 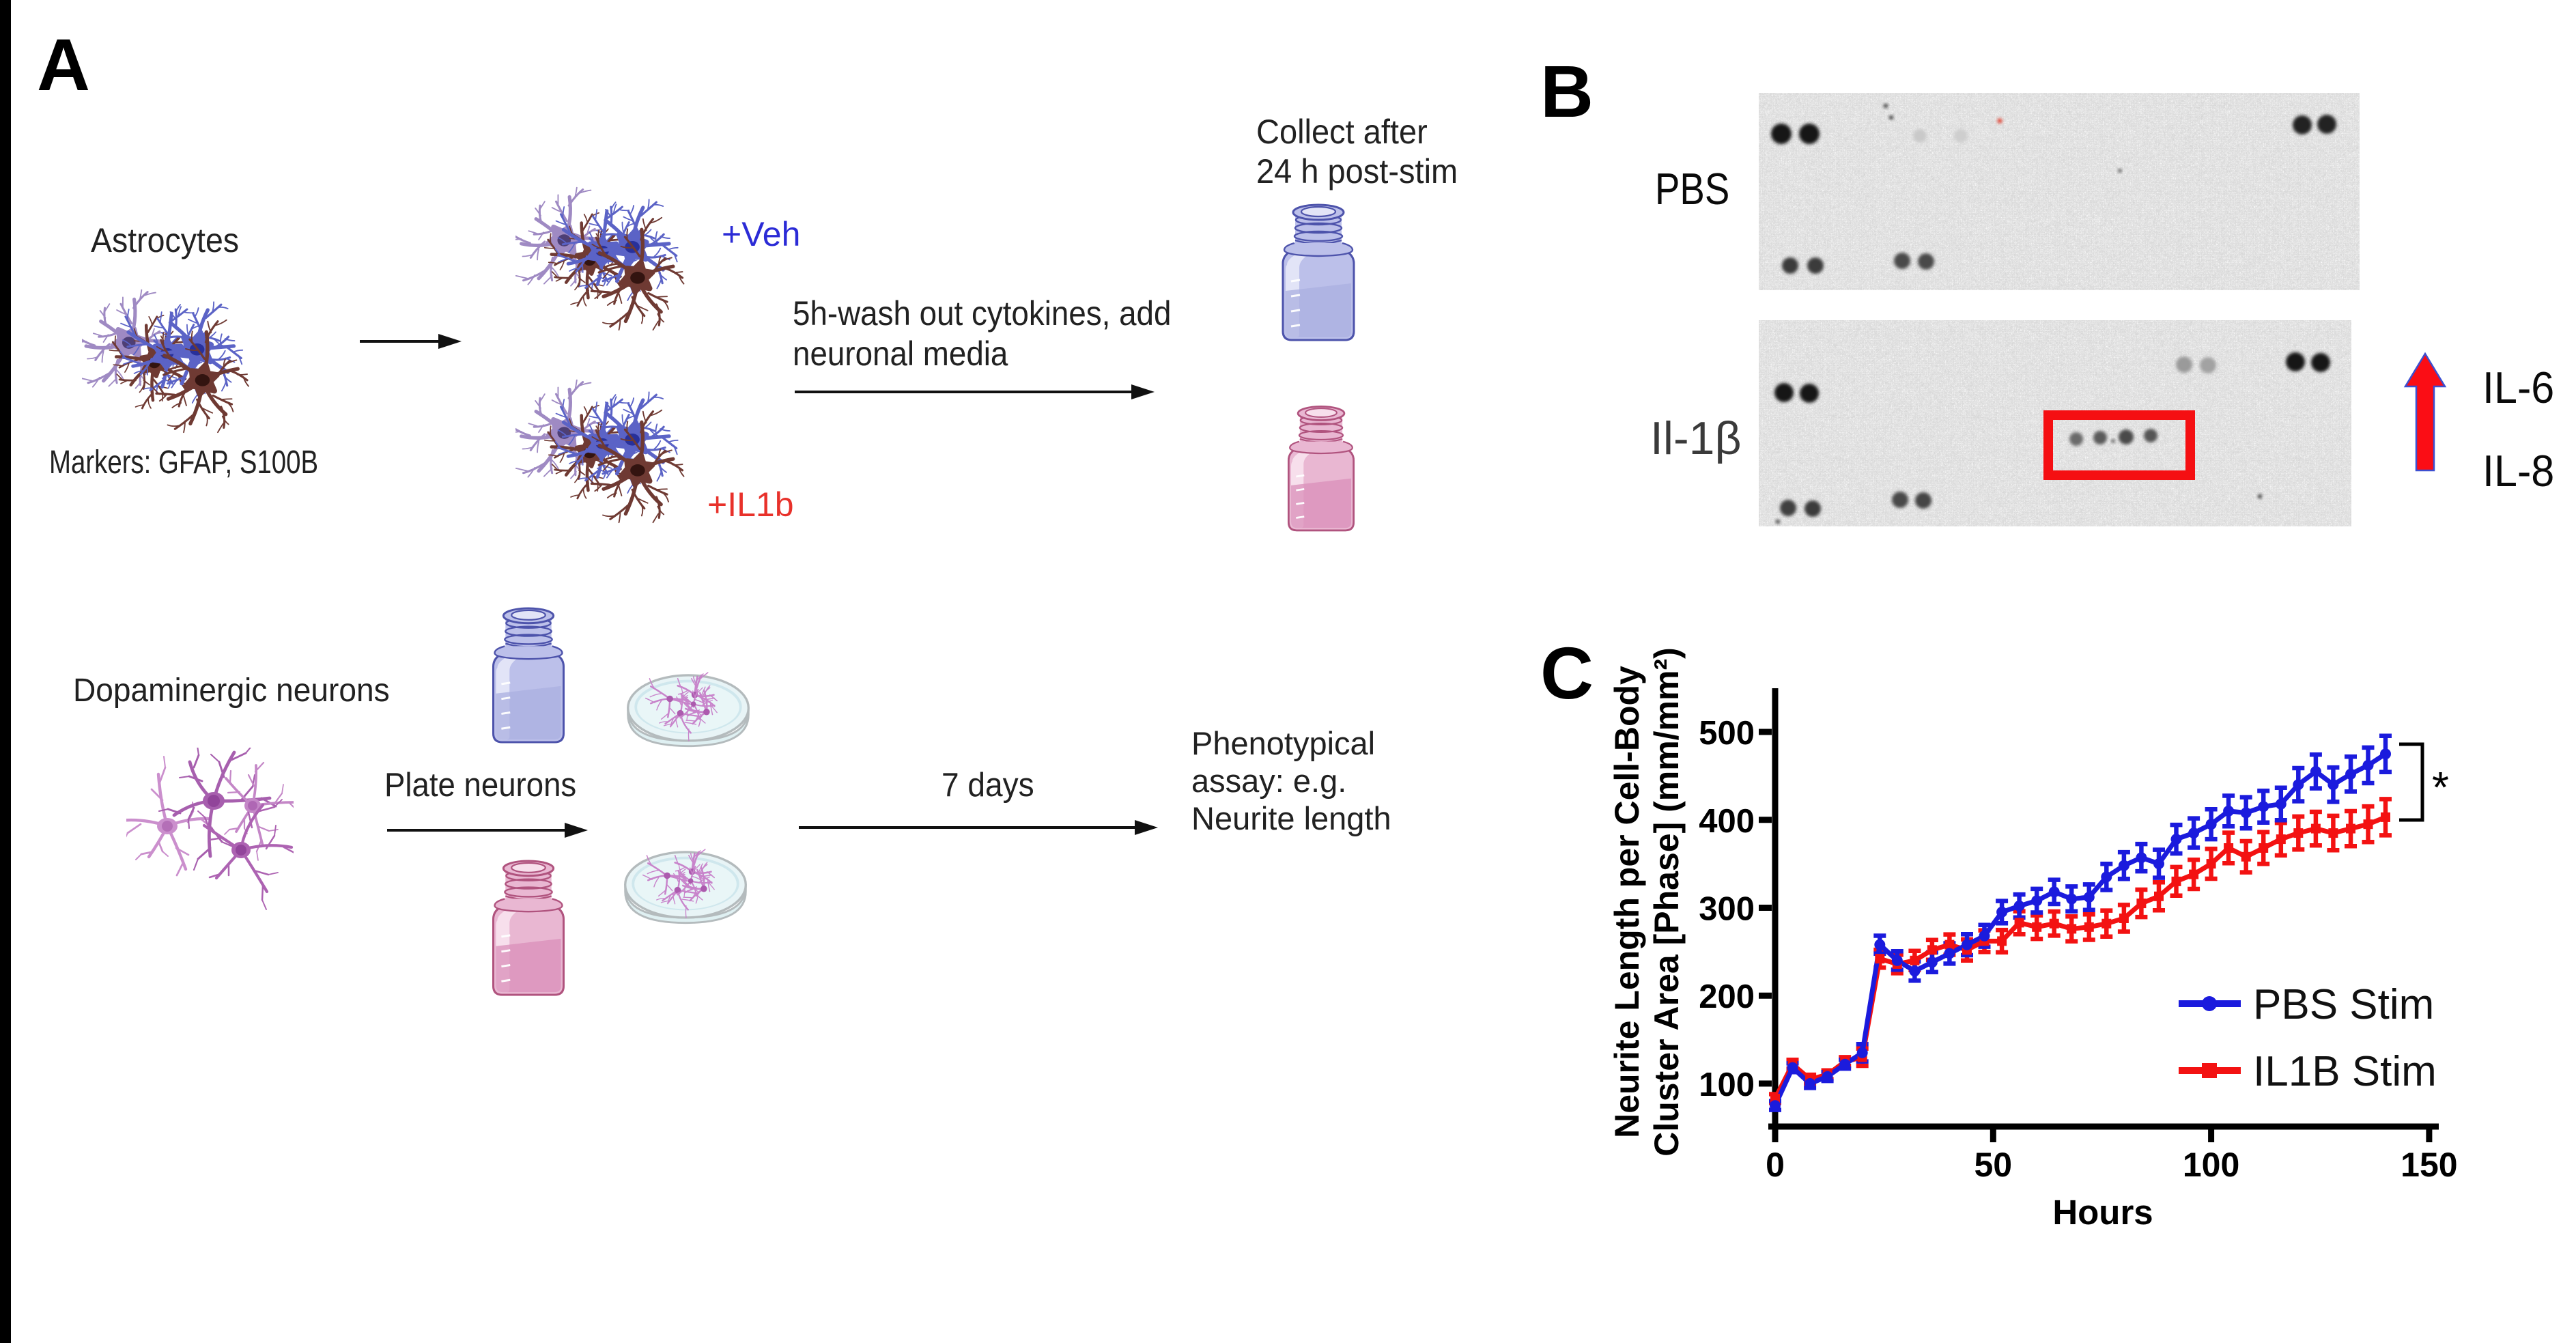 I want to click on svg-text: 150, so click(x=2429, y=1165).